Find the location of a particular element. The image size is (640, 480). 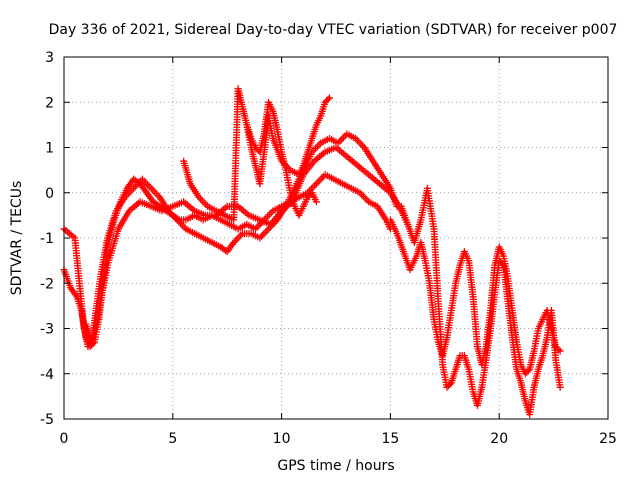

y-tick-label: -4 is located at coordinates (47, 375).